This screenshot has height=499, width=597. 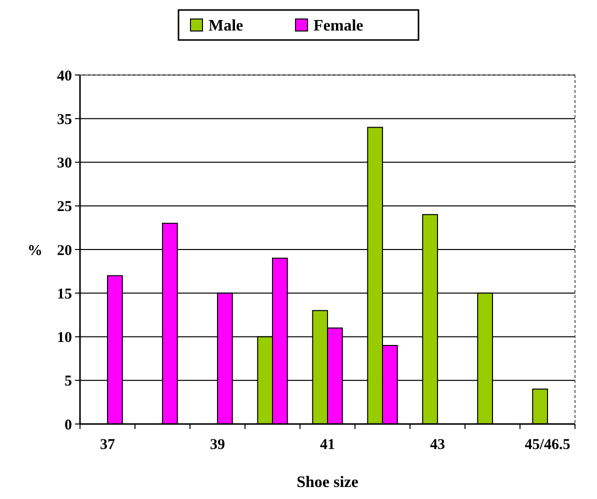 I want to click on y-tick-label: 5, so click(x=68, y=382).